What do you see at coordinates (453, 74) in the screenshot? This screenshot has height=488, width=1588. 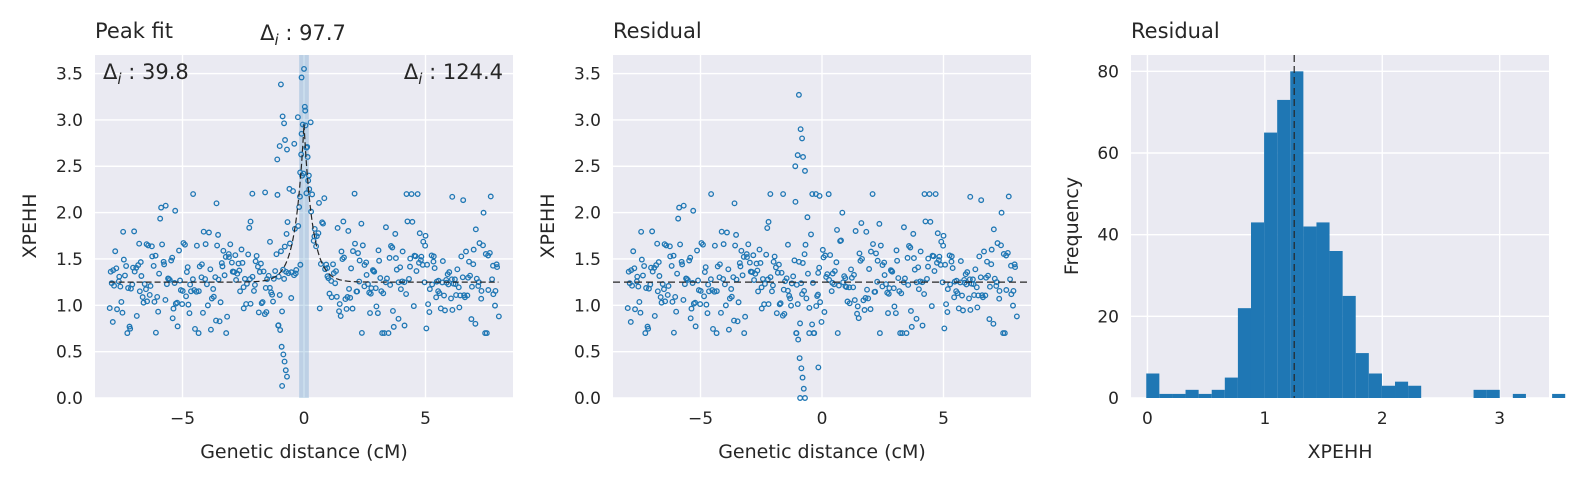 I see `annotation-delta-right: Δi : 124.4` at bounding box center [453, 74].